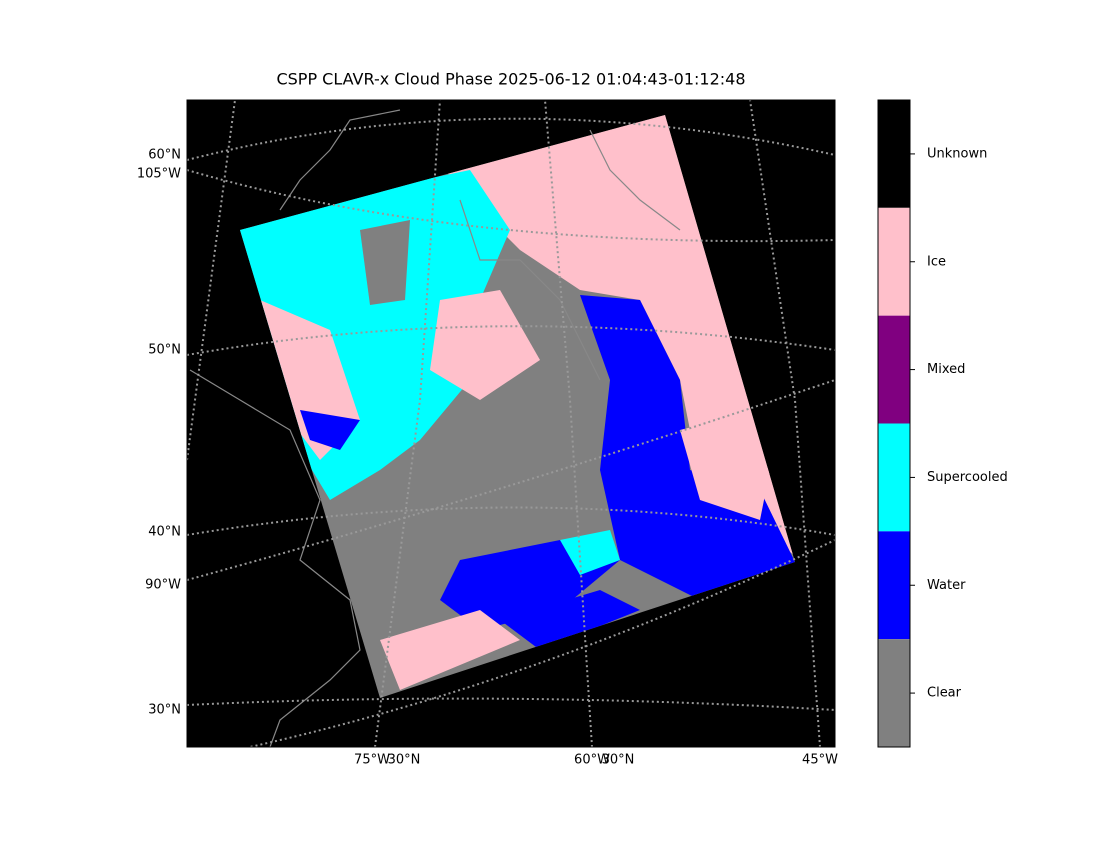 The height and width of the screenshot is (844, 1120). What do you see at coordinates (946, 585) in the screenshot?
I see `colorbar-label: Water` at bounding box center [946, 585].